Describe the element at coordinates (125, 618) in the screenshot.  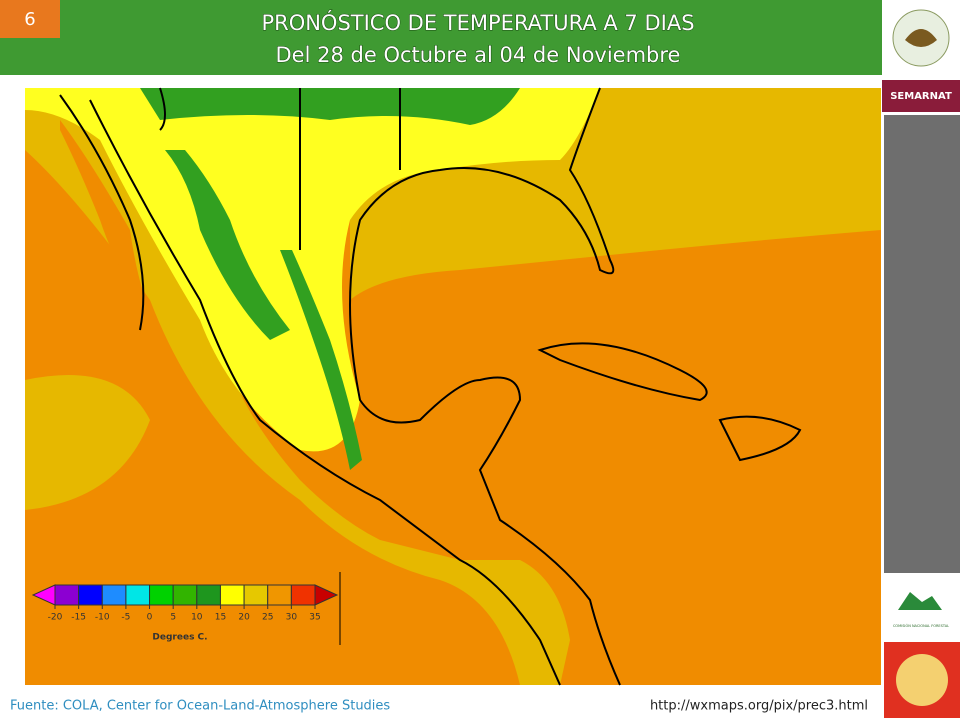
I see `legend-tick-label: -5` at that location.